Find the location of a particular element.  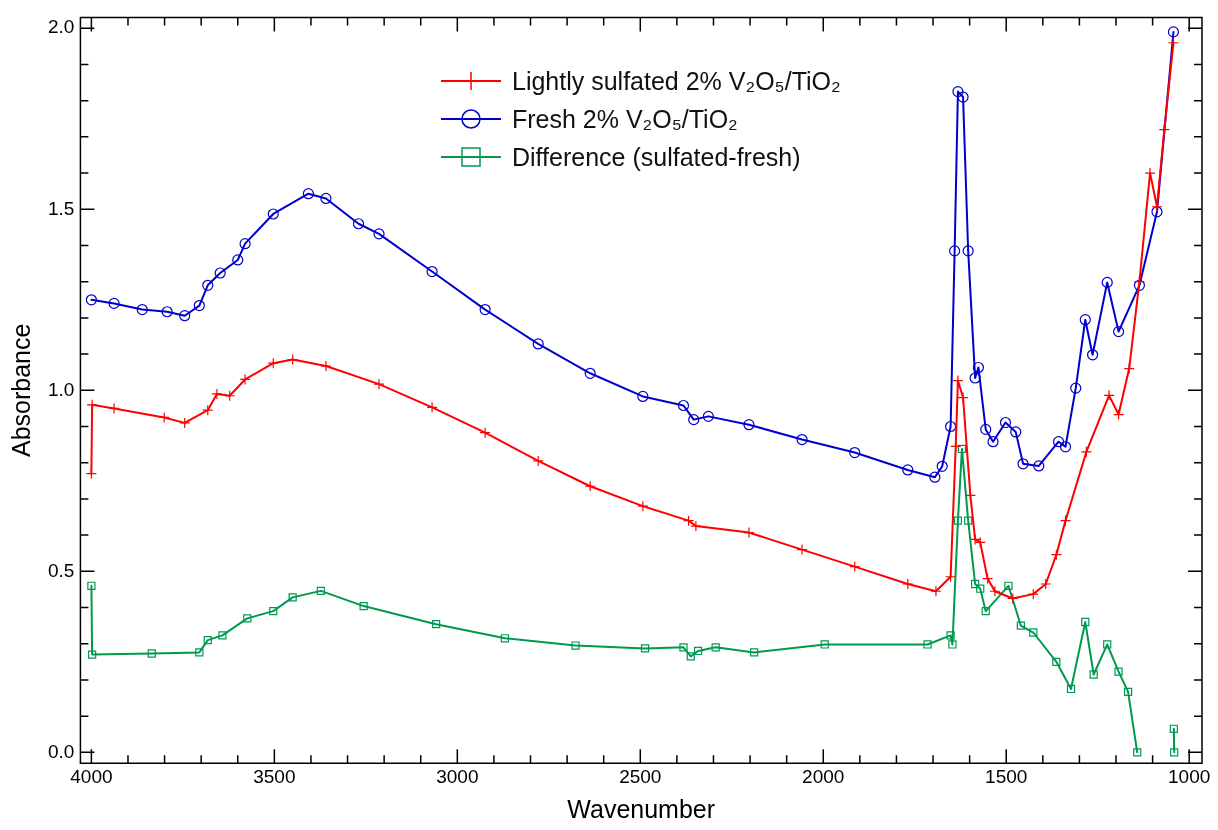

x-tick-label: 3000 is located at coordinates (457, 776).